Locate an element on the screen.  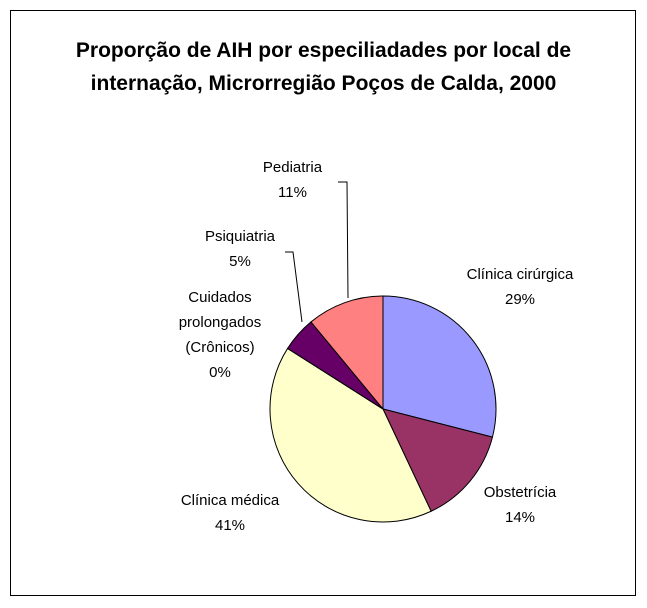
slice-label: Cuidados prolongados (Crônicos) 0% is located at coordinates (220, 335).